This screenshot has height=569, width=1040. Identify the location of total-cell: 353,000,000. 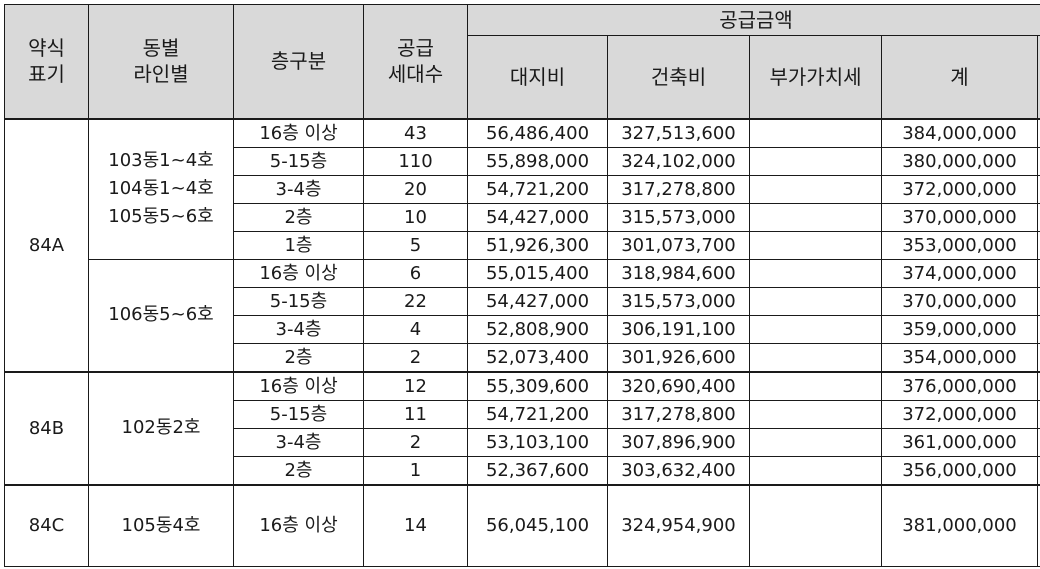
(959, 245).